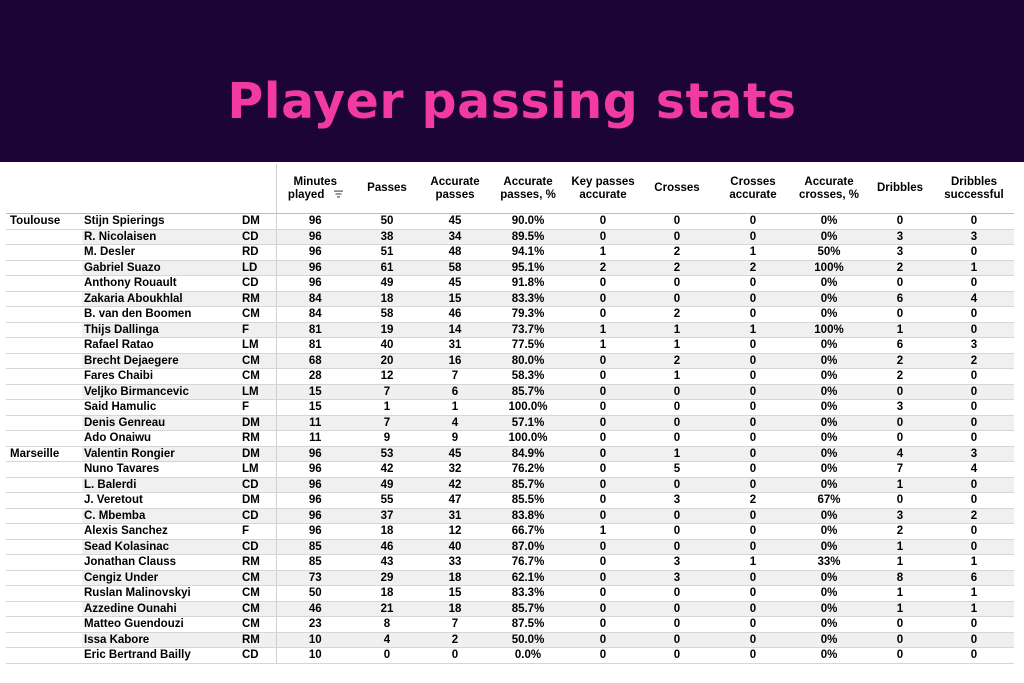 The width and height of the screenshot is (1024, 683). Describe the element at coordinates (455, 500) in the screenshot. I see `stat-cell: 47` at that location.